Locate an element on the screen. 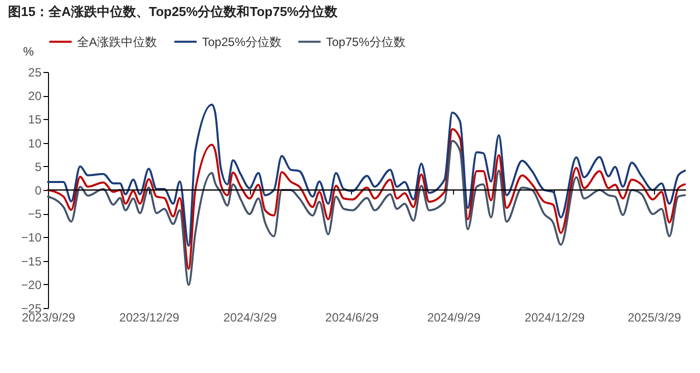 The image size is (700, 373). y-tick-label: 5 is located at coordinates (38, 167).